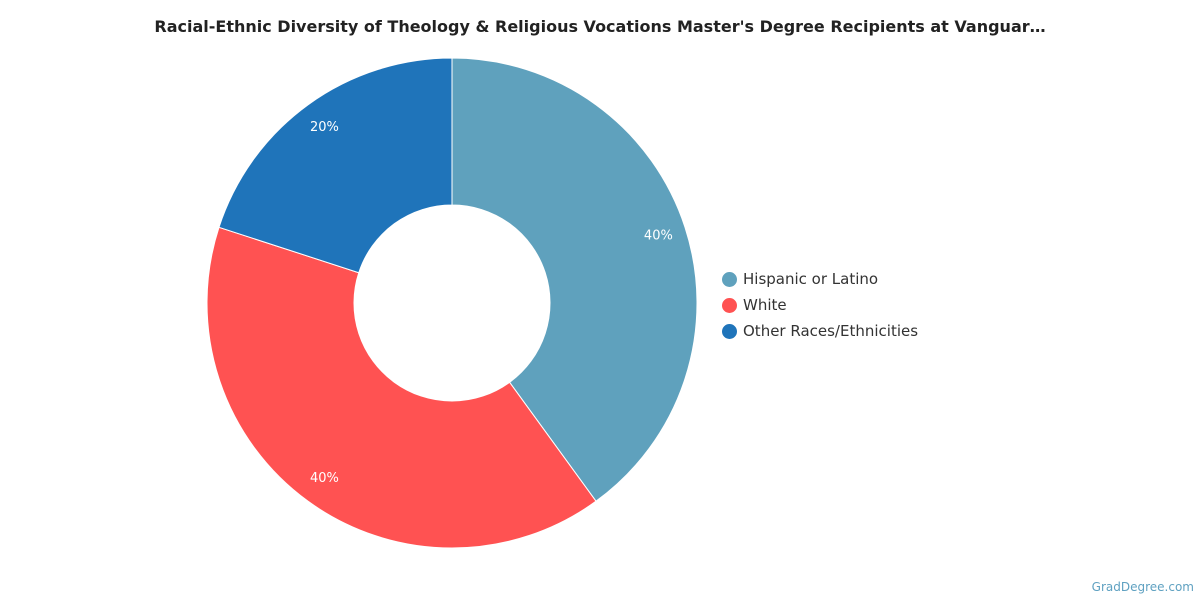  Describe the element at coordinates (1142, 587) in the screenshot. I see `site-credit: GradDegree.com` at that location.